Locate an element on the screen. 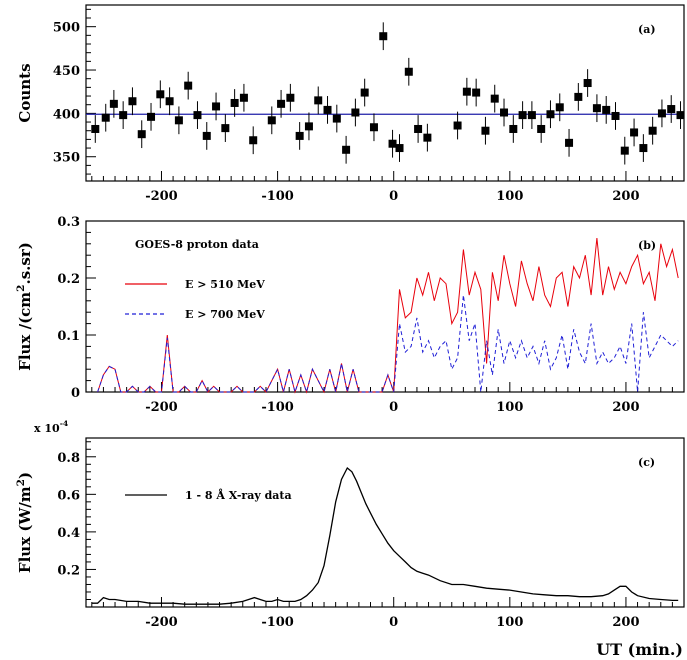 The width and height of the screenshot is (687, 660). y-tick-label: 0.4 is located at coordinates (68, 533).